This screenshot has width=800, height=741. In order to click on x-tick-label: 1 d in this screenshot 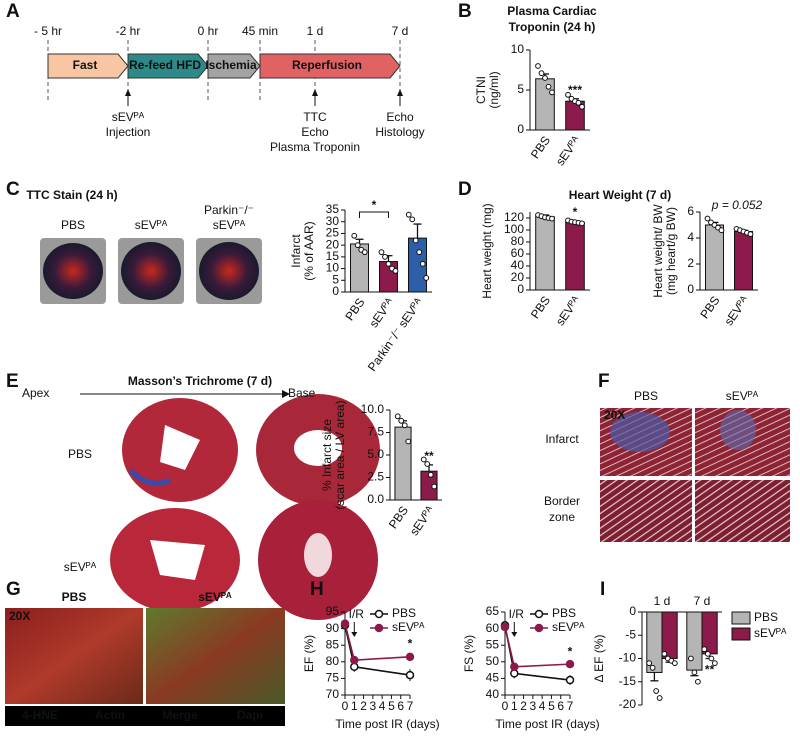, I will do `click(662, 601)`.